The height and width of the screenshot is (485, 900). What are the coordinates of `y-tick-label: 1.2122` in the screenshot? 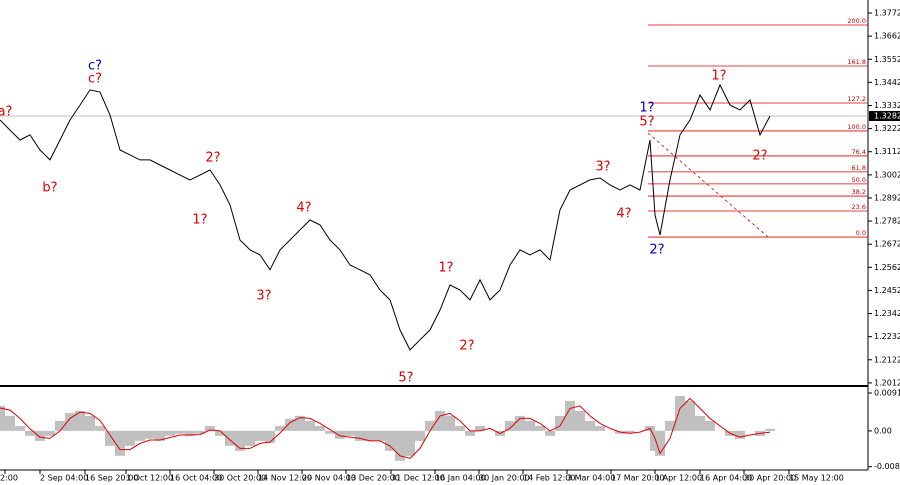 It's located at (887, 359).